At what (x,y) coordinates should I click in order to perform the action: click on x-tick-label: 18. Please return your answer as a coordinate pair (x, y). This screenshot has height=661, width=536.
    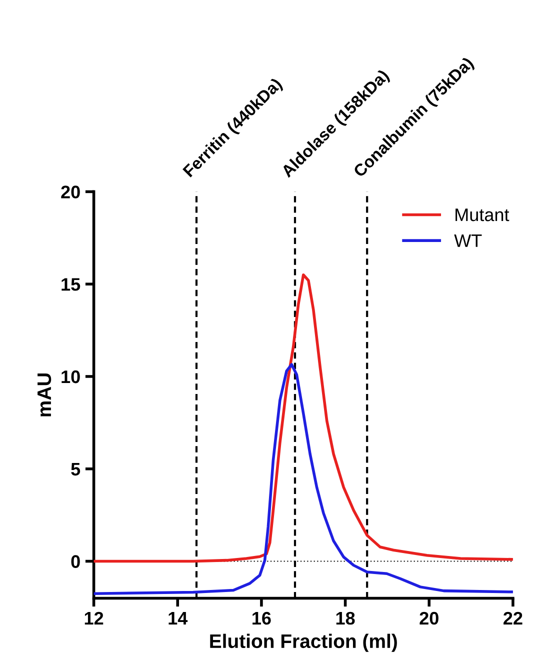
    Looking at the image, I should click on (345, 618).